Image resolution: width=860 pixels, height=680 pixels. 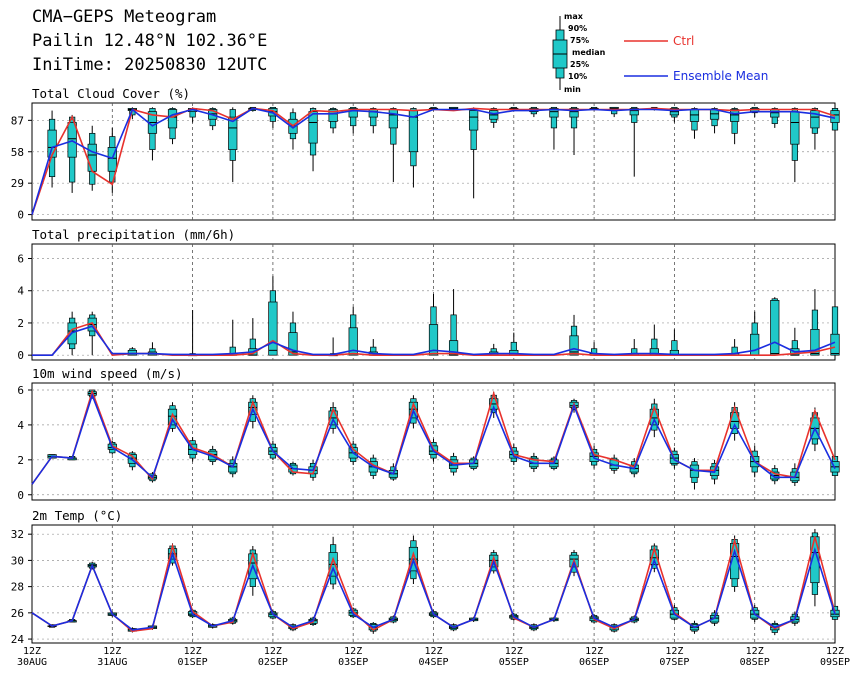 What do you see at coordinates (578, 76) in the screenshot?
I see `legend-label-10: 10%` at bounding box center [578, 76].